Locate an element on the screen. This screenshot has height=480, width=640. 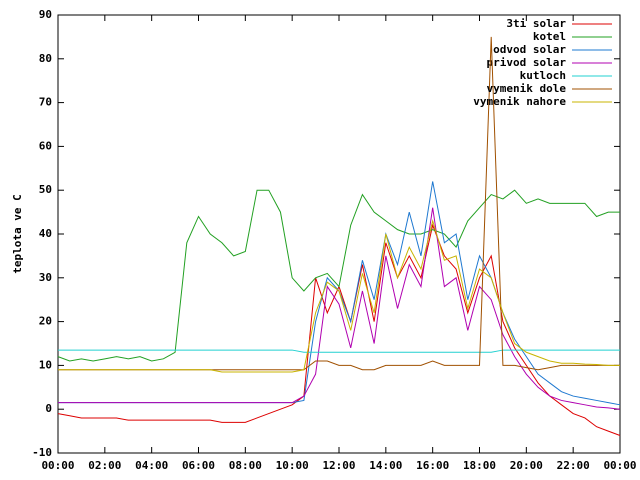
y-tick-label: 80 is located at coordinates (45, 58).